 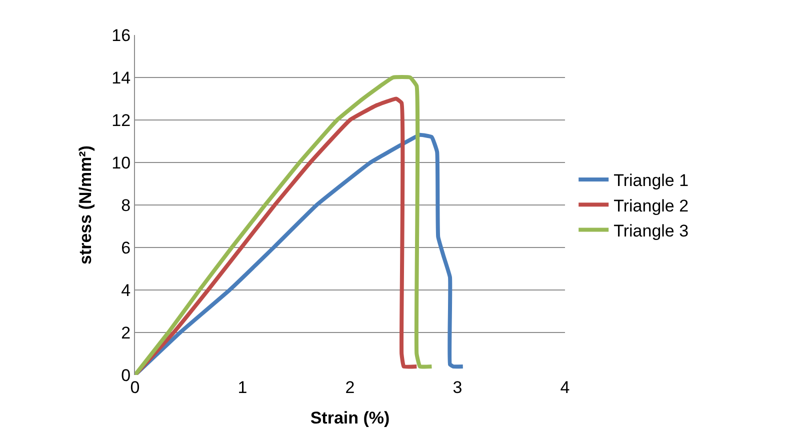 What do you see at coordinates (243, 387) in the screenshot?
I see `x-tick-label: 1` at bounding box center [243, 387].